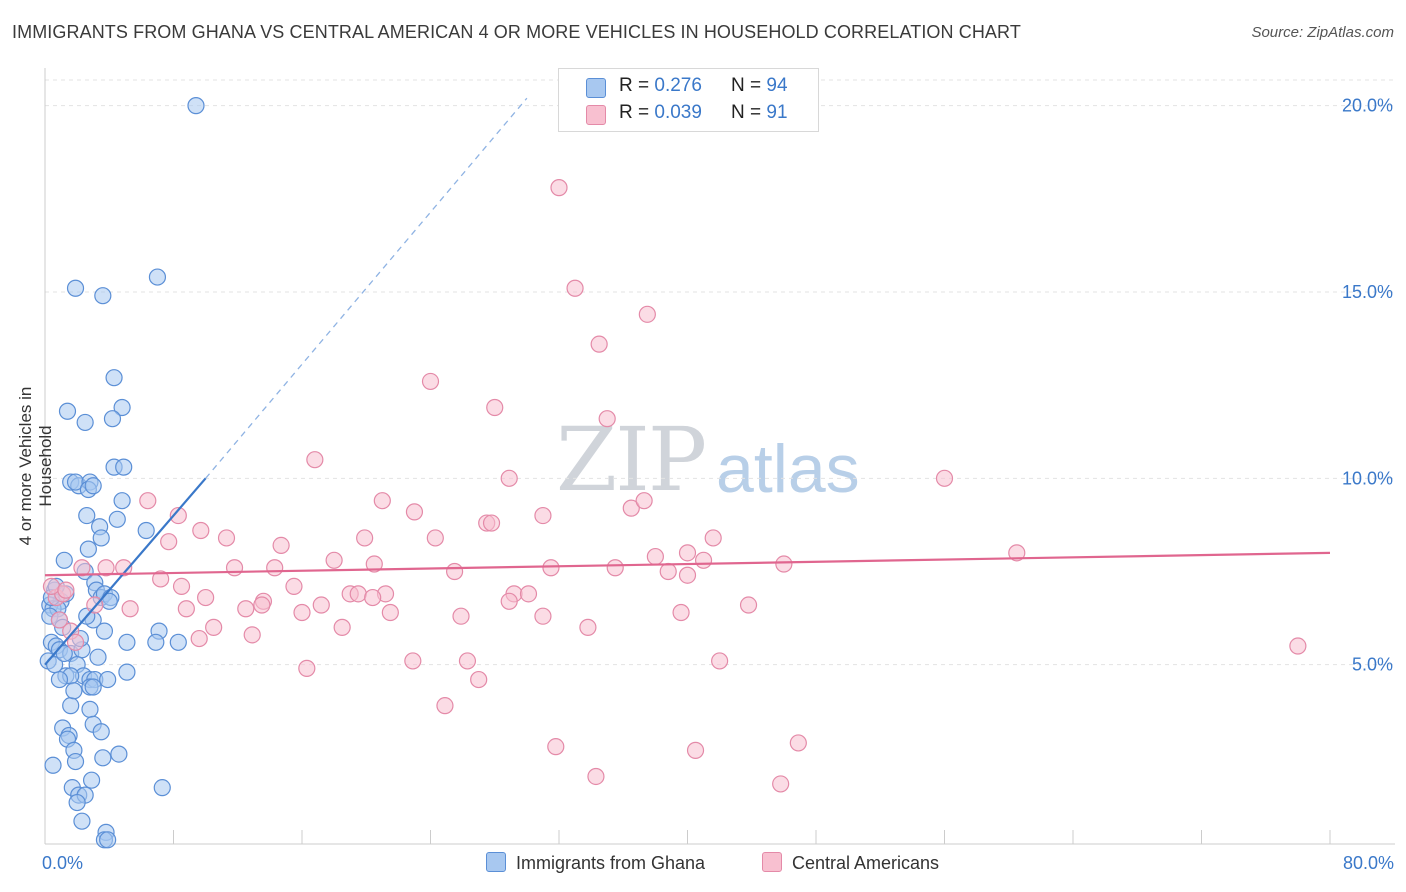 This screenshot has width=1406, height=892. What do you see at coordinates (777, 85) in the screenshot?
I see `legend-n-value-ghana: 94` at bounding box center [777, 85].